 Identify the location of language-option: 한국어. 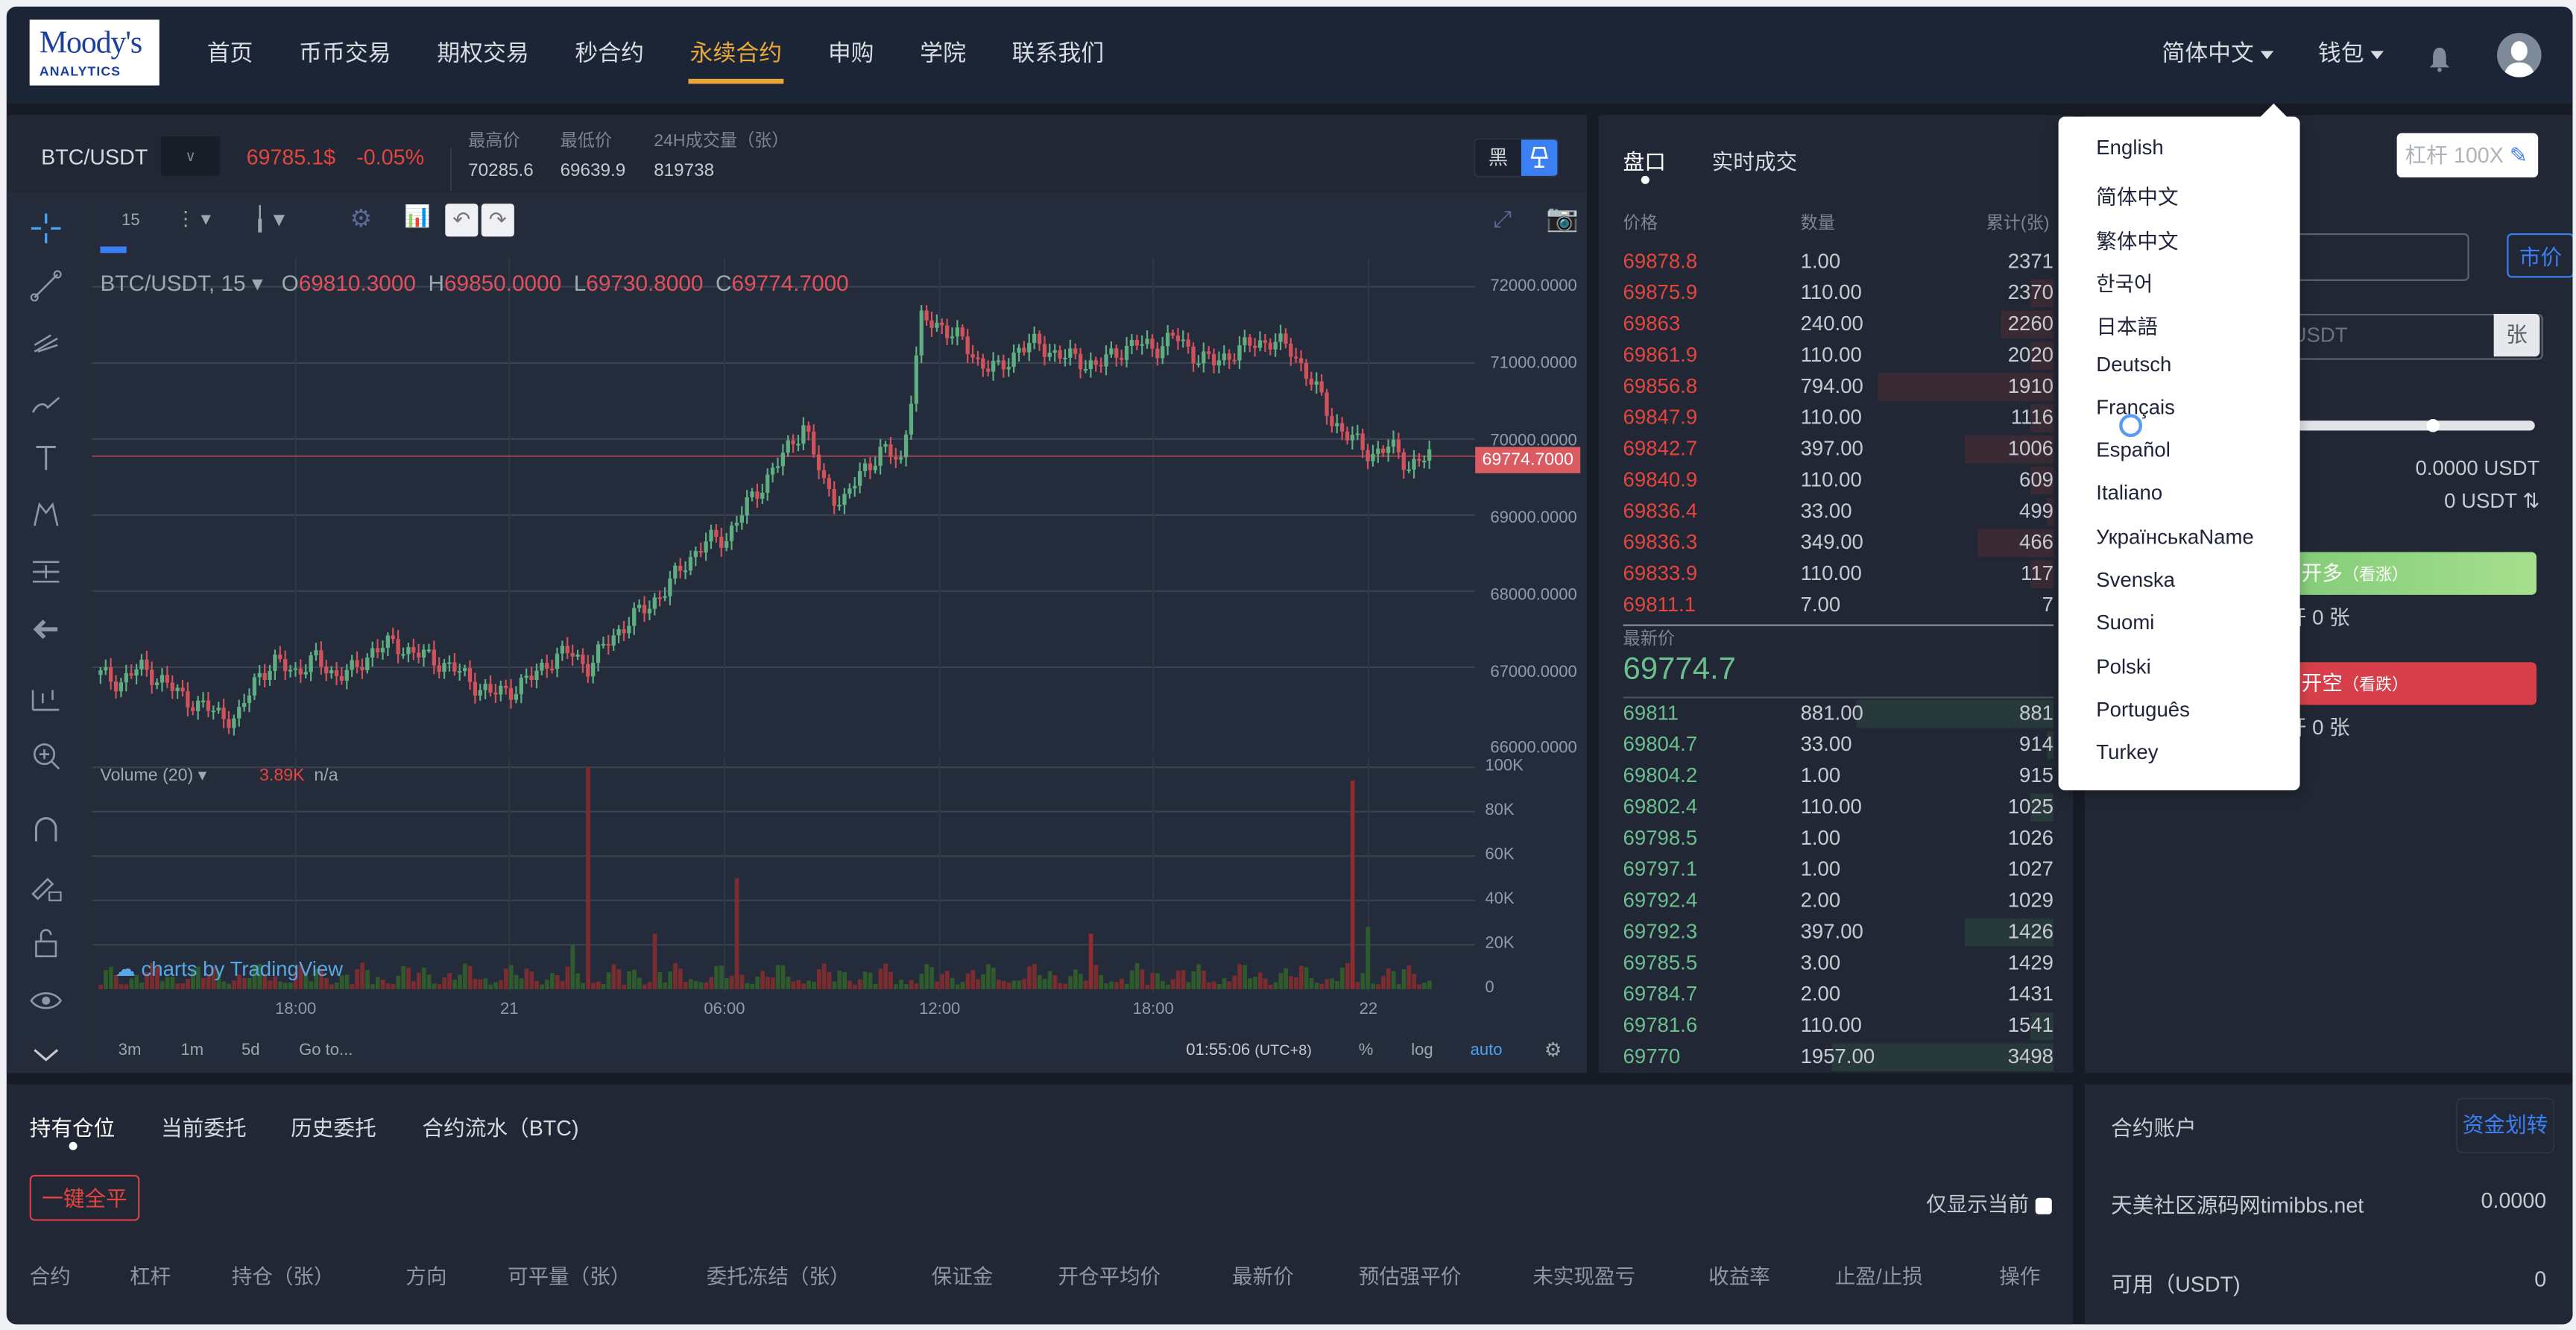
(2124, 284).